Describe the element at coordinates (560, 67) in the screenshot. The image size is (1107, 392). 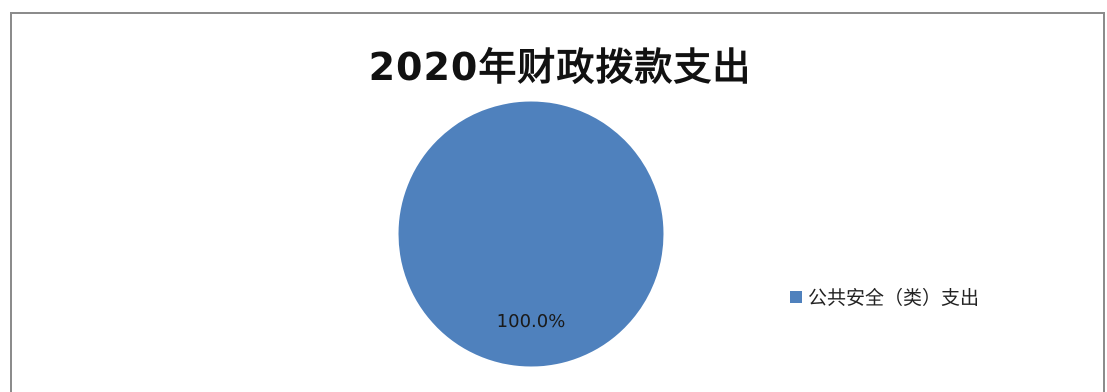
I see `chart-title: 2020年财政拨款支出` at that location.